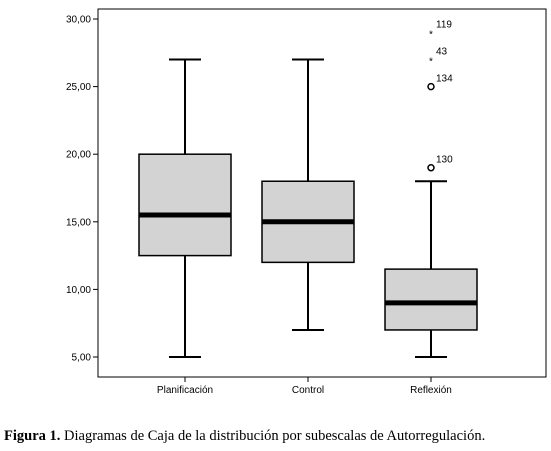  Describe the element at coordinates (78, 290) in the screenshot. I see `y-tick-label: 10,00` at that location.